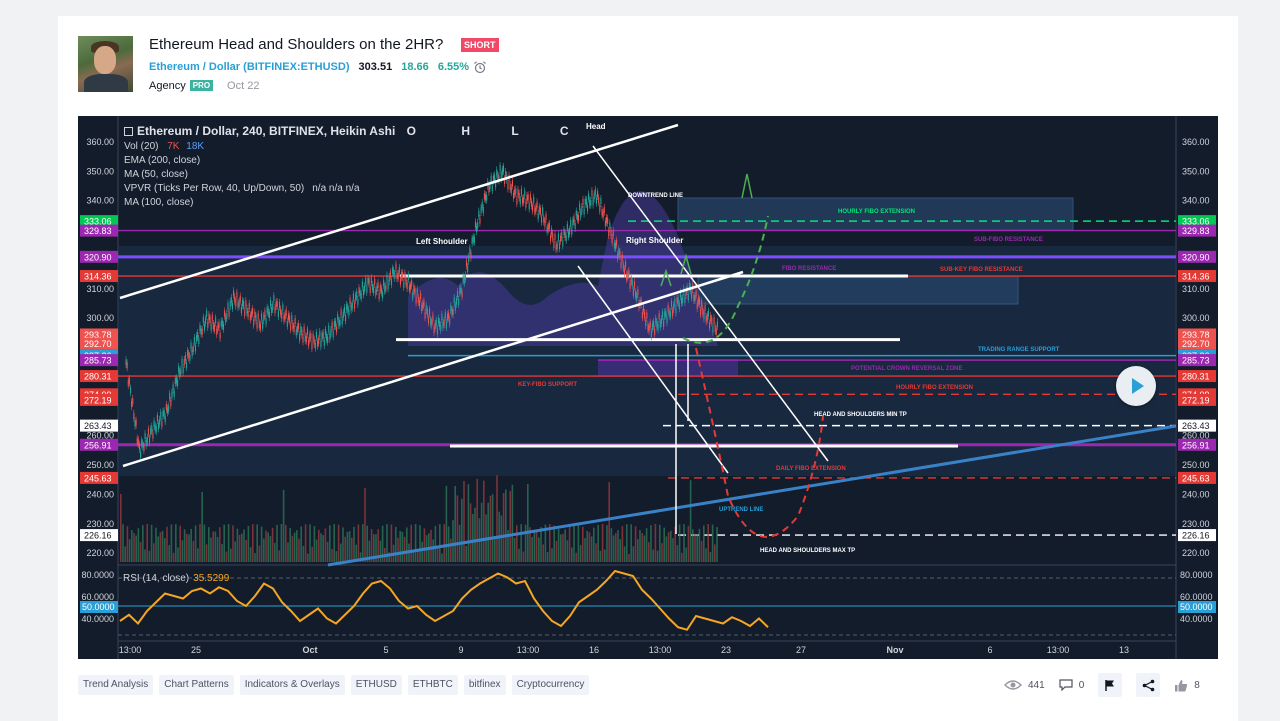 The height and width of the screenshot is (721, 1280). Describe the element at coordinates (484, 685) in the screenshot. I see `tag-item: bitfinex` at that location.